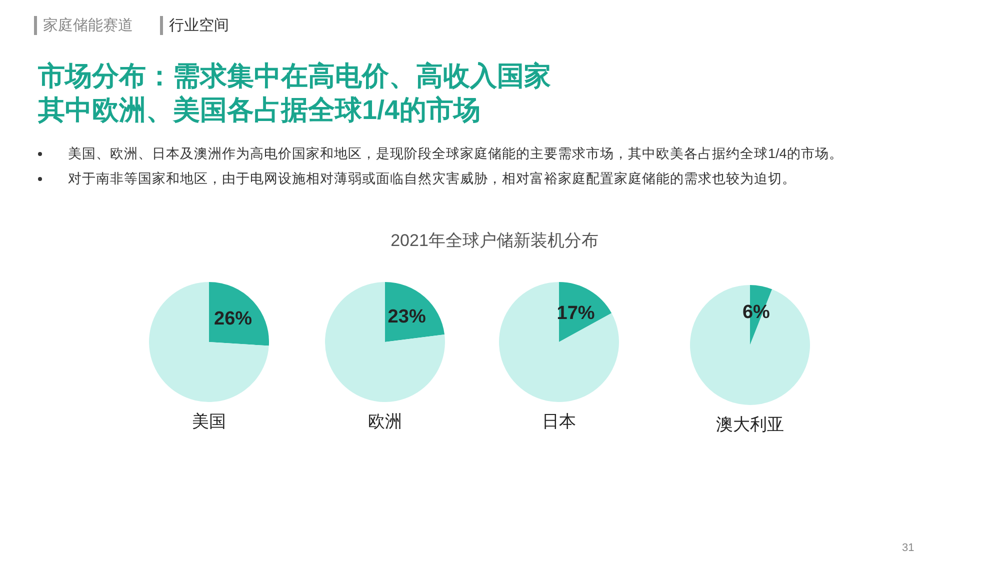 This screenshot has height=571, width=989. Describe the element at coordinates (294, 76) in the screenshot. I see `text: 市场分布：需求集中在高电价、高收入国家` at that location.